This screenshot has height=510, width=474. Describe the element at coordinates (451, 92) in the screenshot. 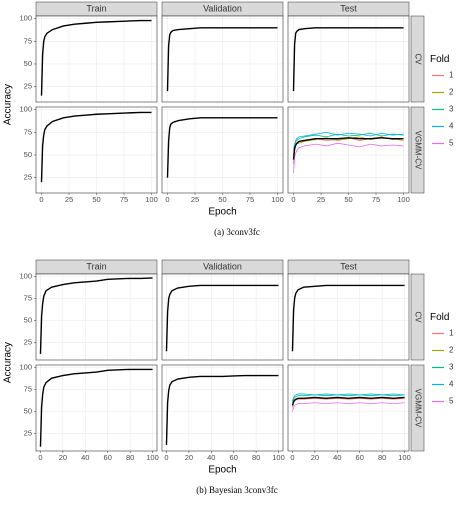

I see `legend-label: 2` at that location.